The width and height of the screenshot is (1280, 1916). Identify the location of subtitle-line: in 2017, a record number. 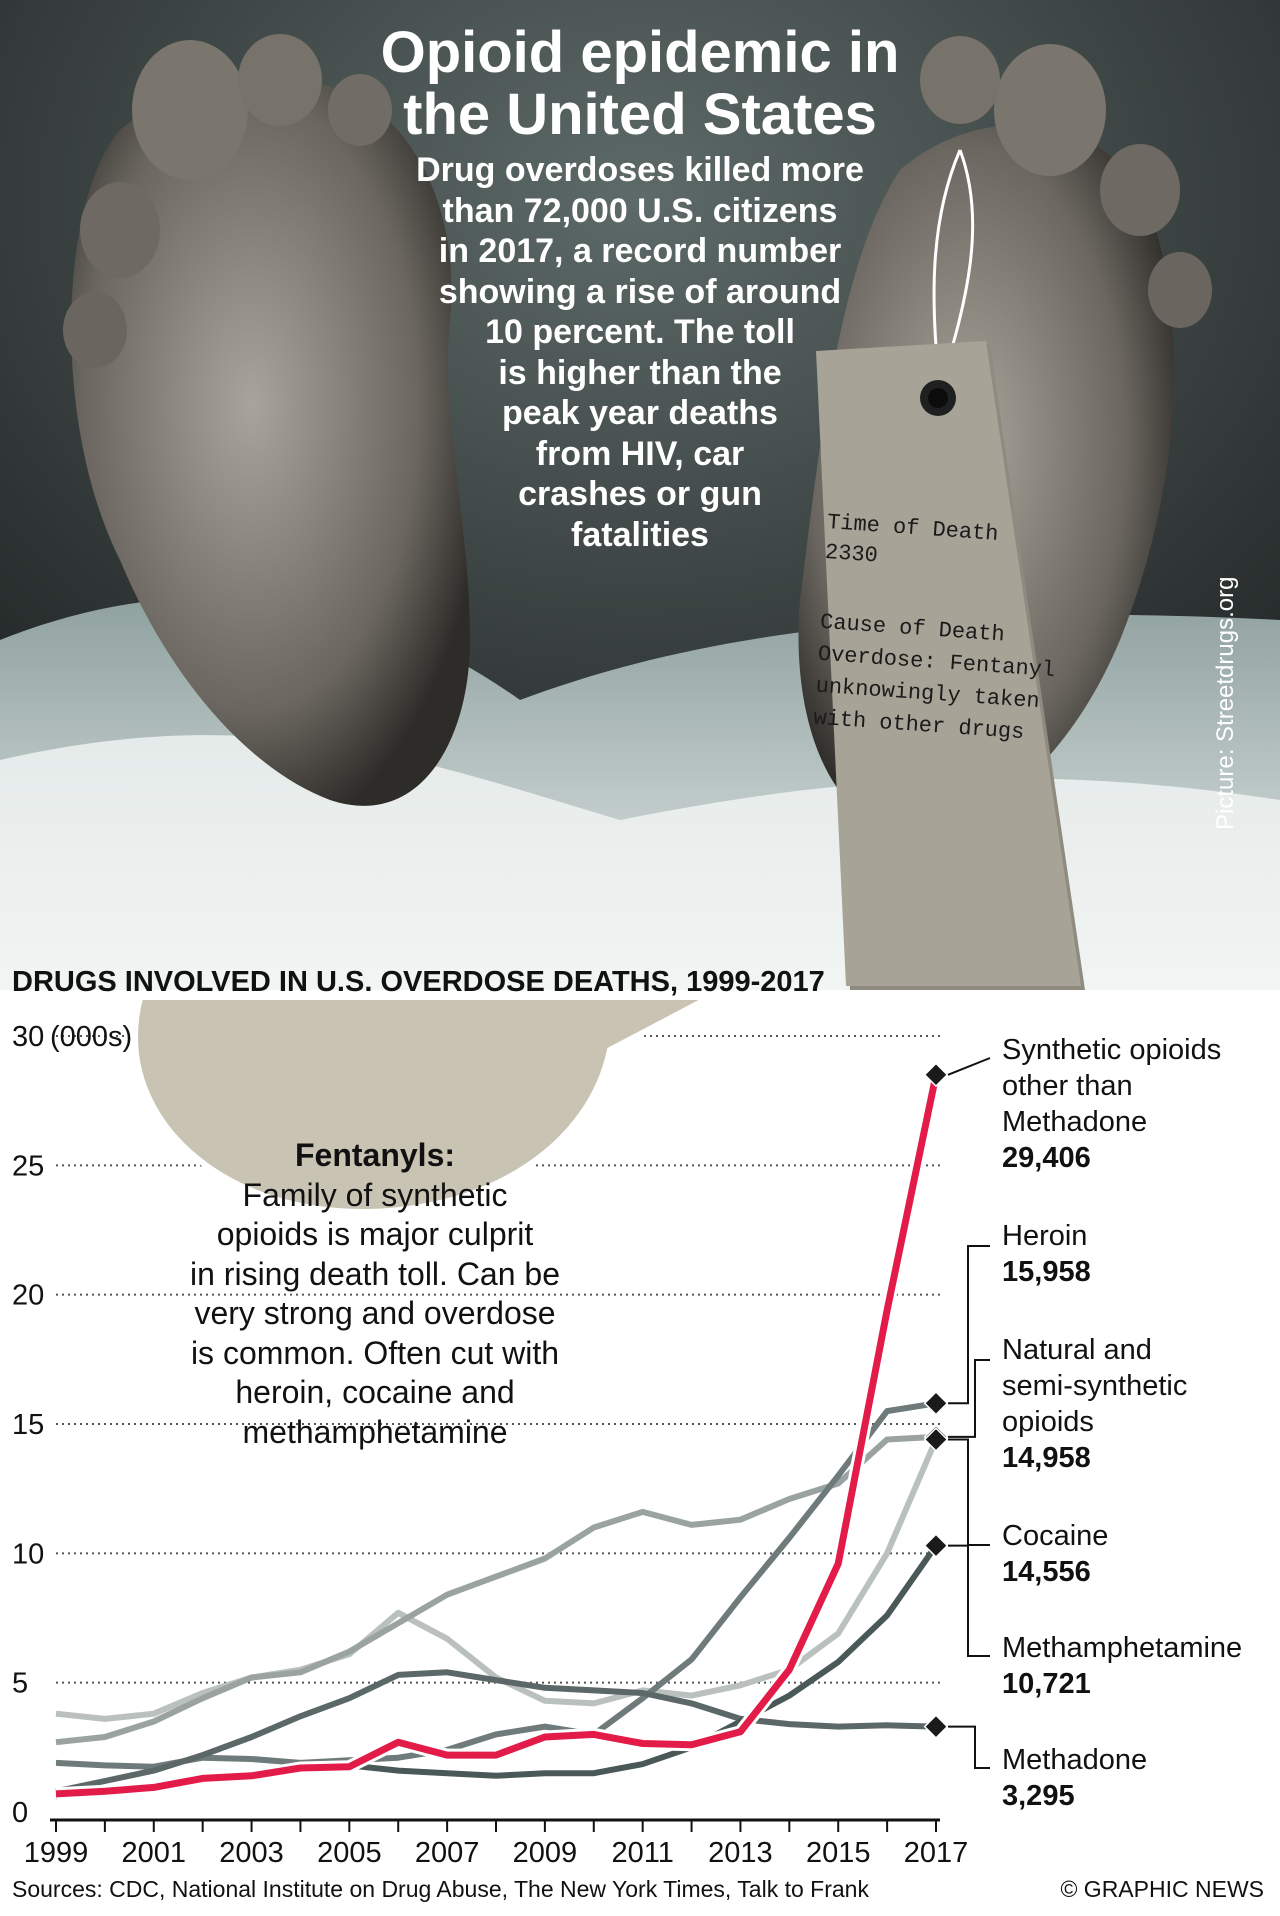
(640, 251).